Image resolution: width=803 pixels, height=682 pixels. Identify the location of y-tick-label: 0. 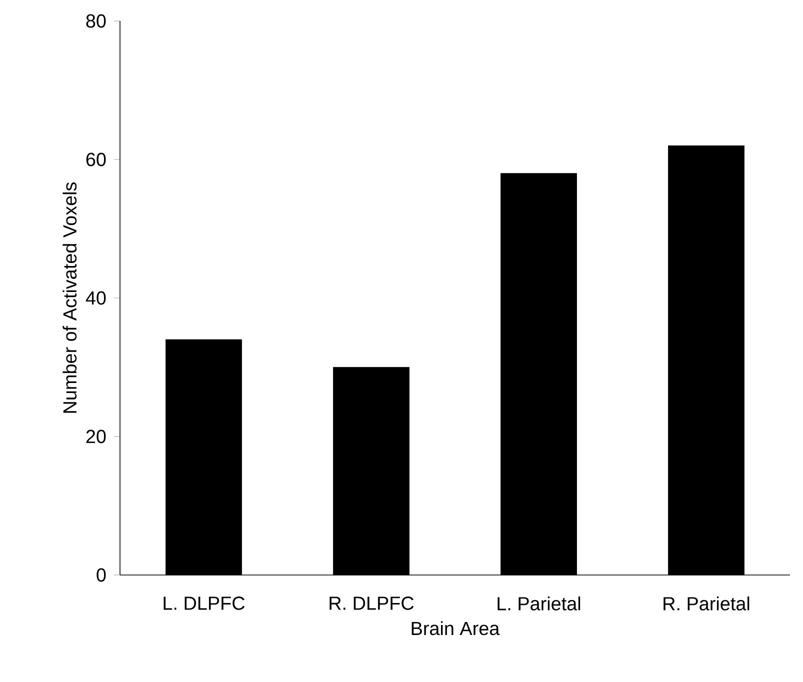
(101, 575).